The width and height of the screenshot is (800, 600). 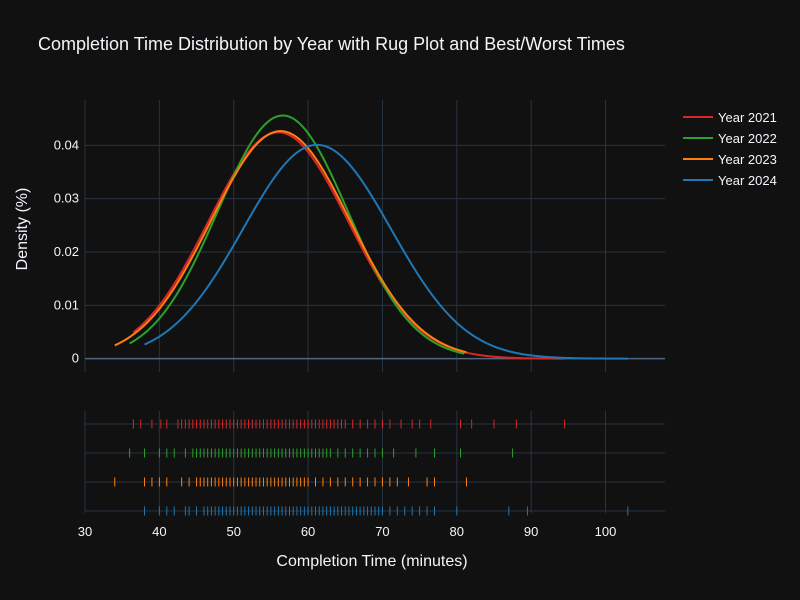 I want to click on y-tick-label: 0, so click(x=75, y=358).